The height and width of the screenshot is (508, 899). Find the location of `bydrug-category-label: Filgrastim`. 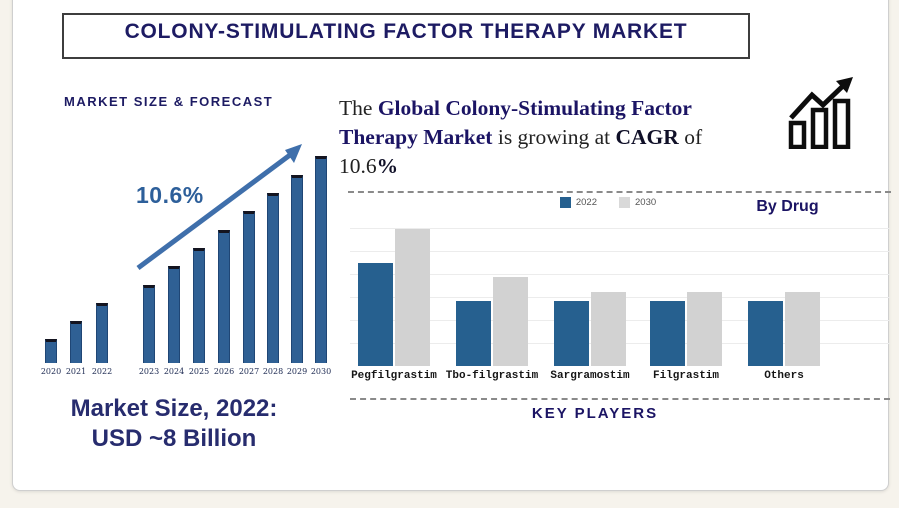

bydrug-category-label: Filgrastim is located at coordinates (685, 376).